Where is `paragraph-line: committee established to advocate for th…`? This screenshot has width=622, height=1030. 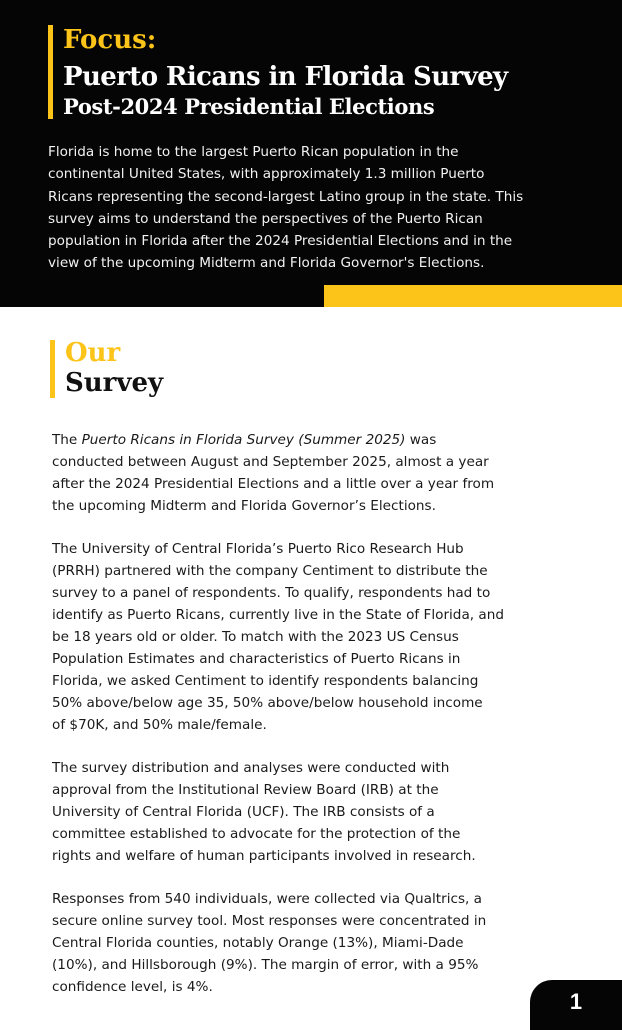
paragraph-line: committee established to advocate for th… is located at coordinates (256, 834).